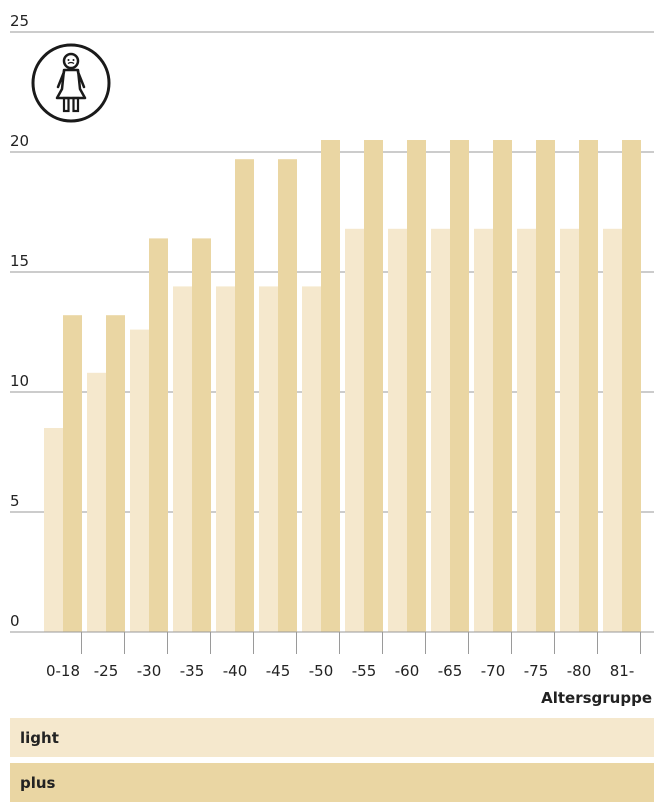 The height and width of the screenshot is (802, 654). What do you see at coordinates (397, 430) in the screenshot?
I see `bar-light--60` at bounding box center [397, 430].